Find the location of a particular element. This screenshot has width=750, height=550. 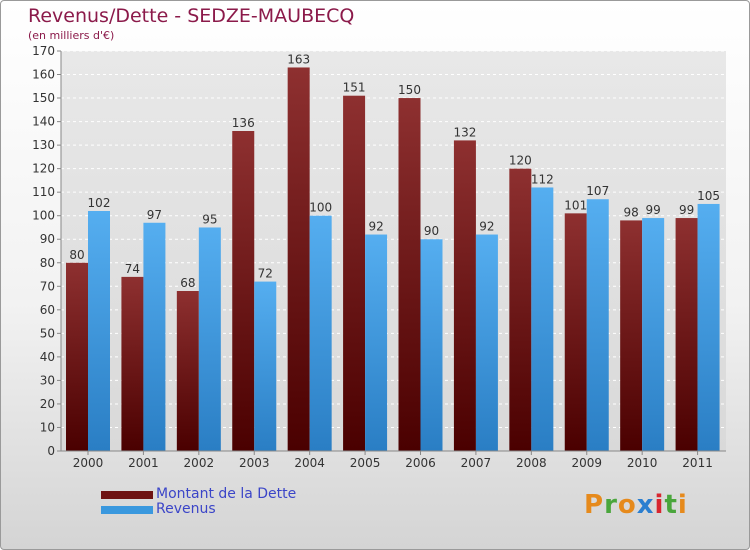

y-tick-label: 40 is located at coordinates (47, 357).